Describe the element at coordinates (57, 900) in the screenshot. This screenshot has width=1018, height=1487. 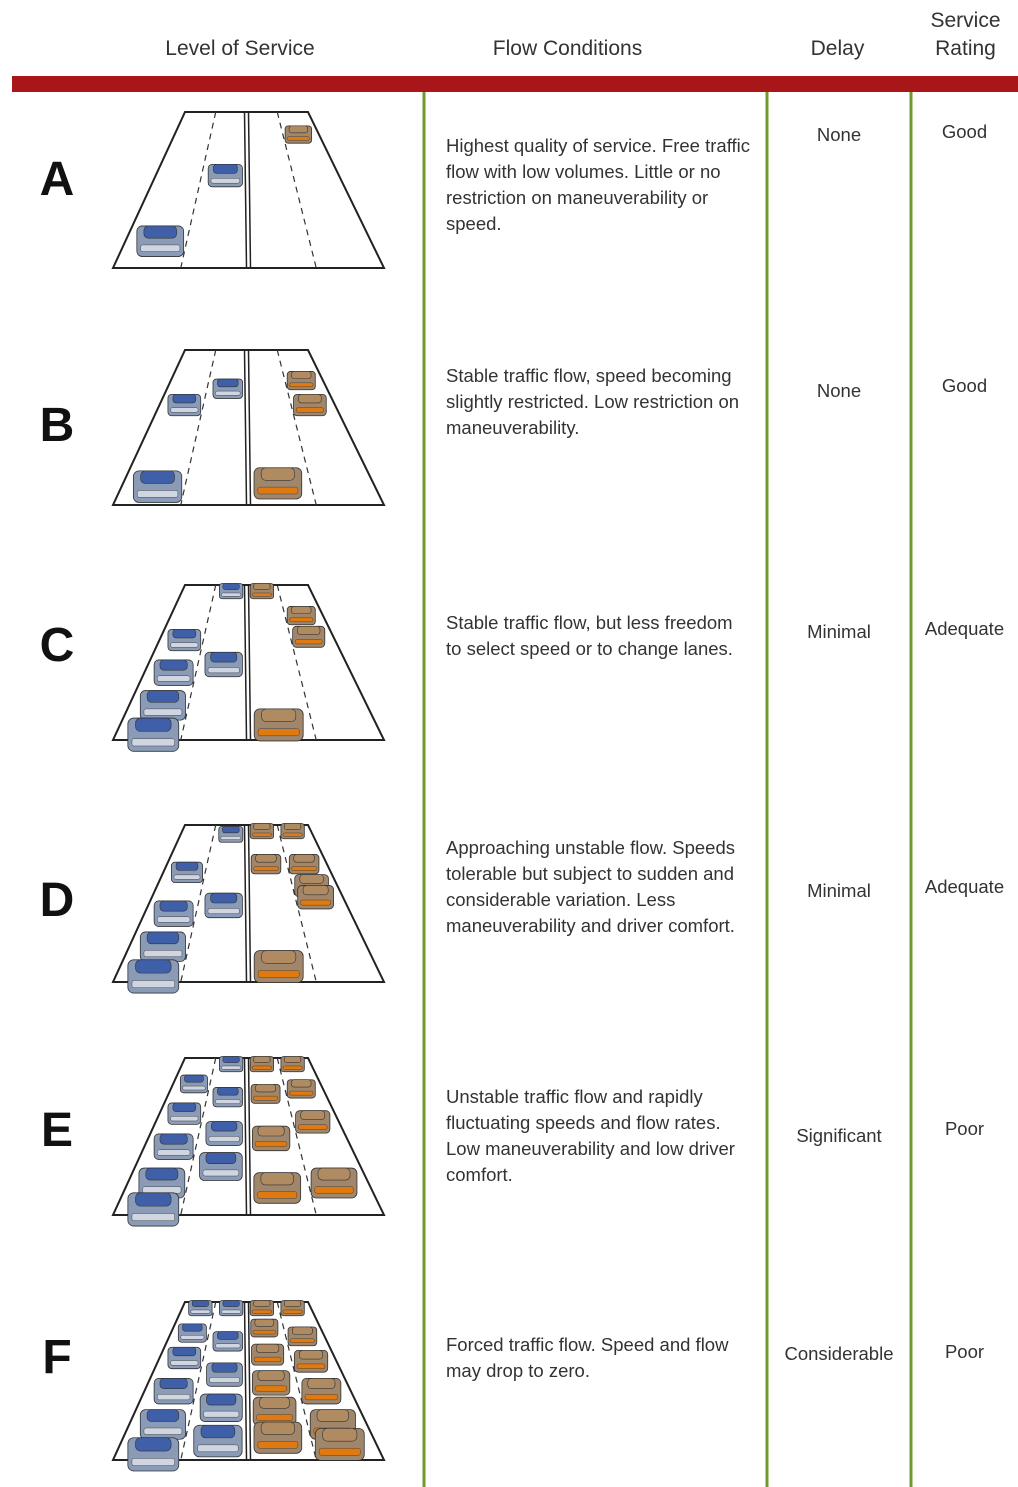
I see `level-letter: D` at that location.